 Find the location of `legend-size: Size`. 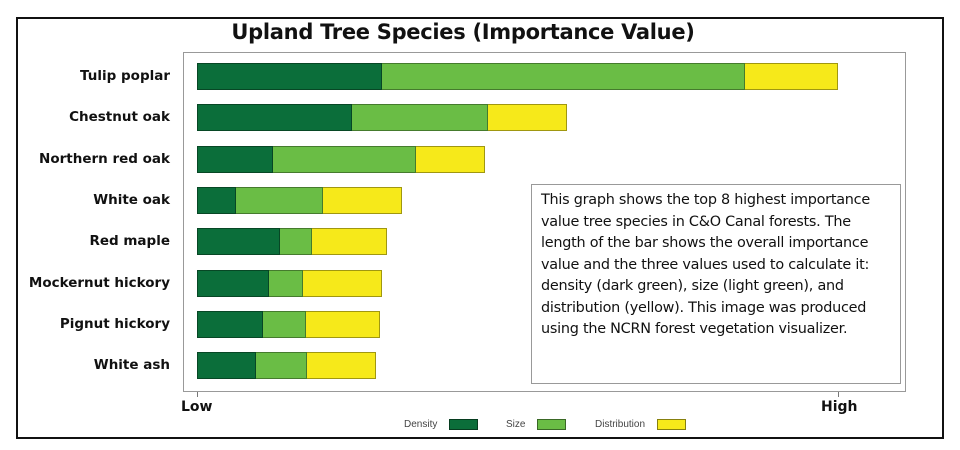

legend-size: Size is located at coordinates (536, 424).